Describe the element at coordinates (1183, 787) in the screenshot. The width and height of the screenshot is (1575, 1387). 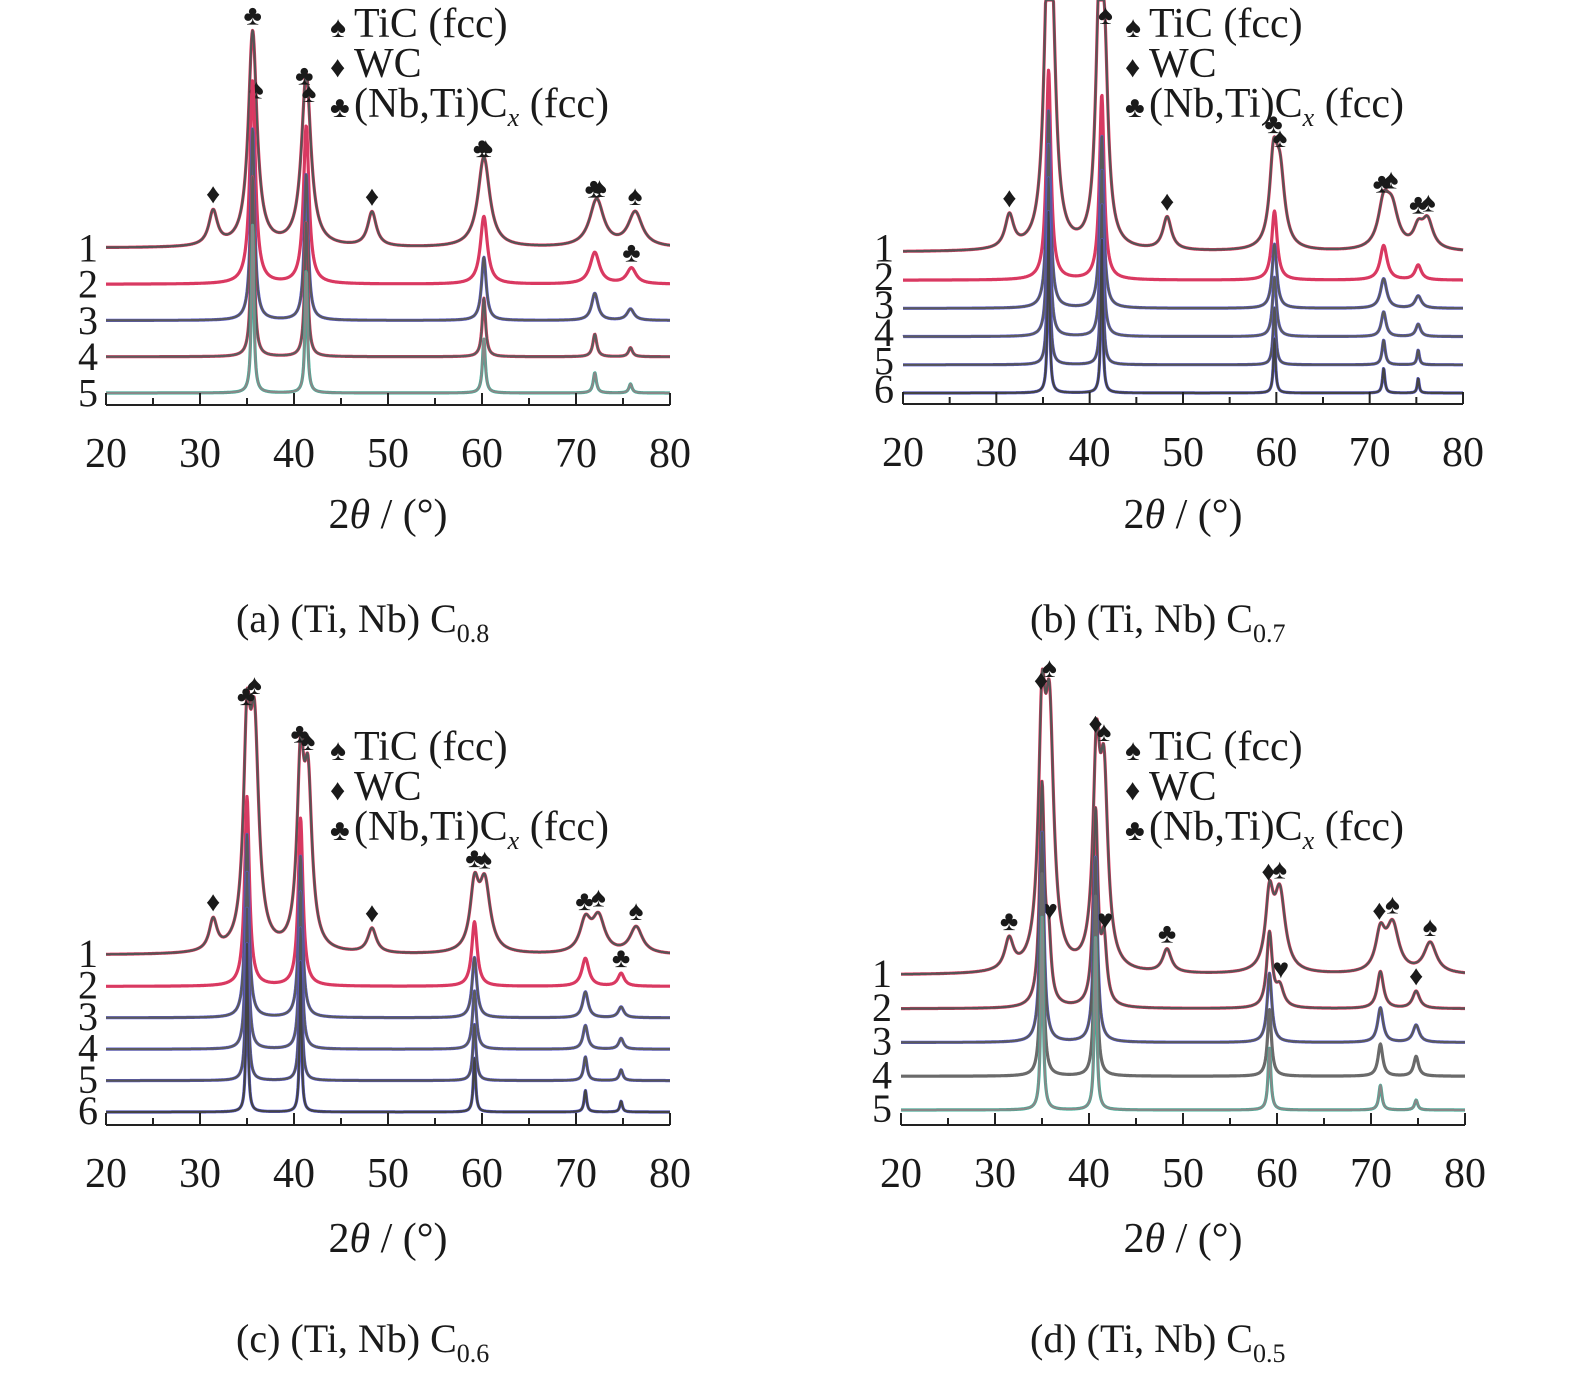
I see `legend-entry: WC` at that location.